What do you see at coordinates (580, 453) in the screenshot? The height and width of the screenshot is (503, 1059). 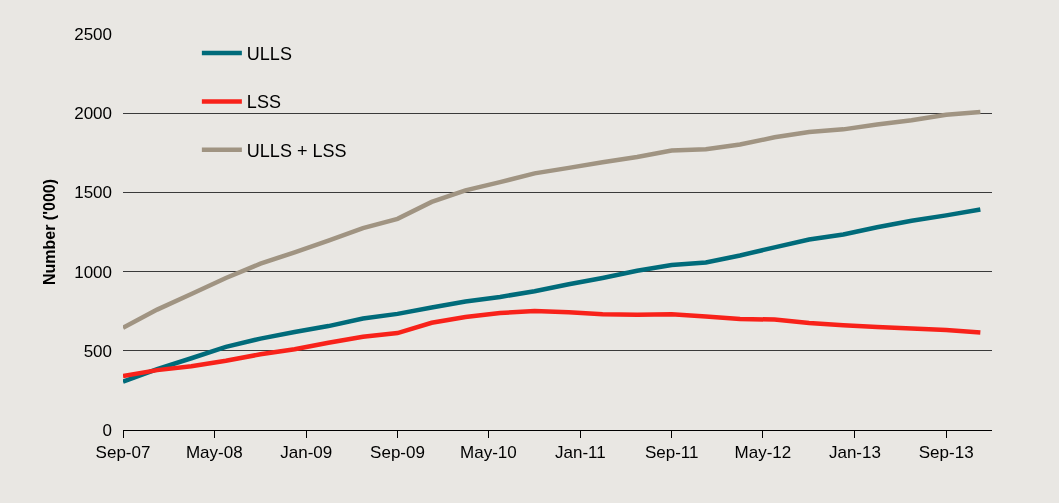 I see `x-tick-label: Jan-11` at bounding box center [580, 453].